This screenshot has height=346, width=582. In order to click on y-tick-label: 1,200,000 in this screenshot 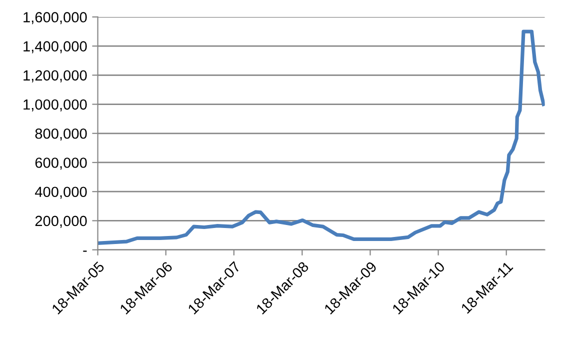, I will do `click(55, 76)`.